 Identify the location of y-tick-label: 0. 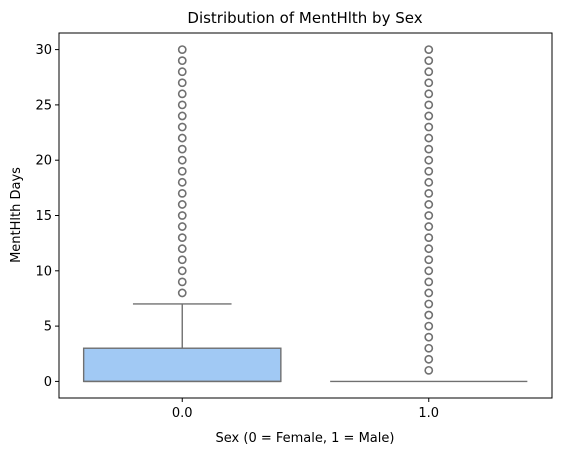
(48, 382).